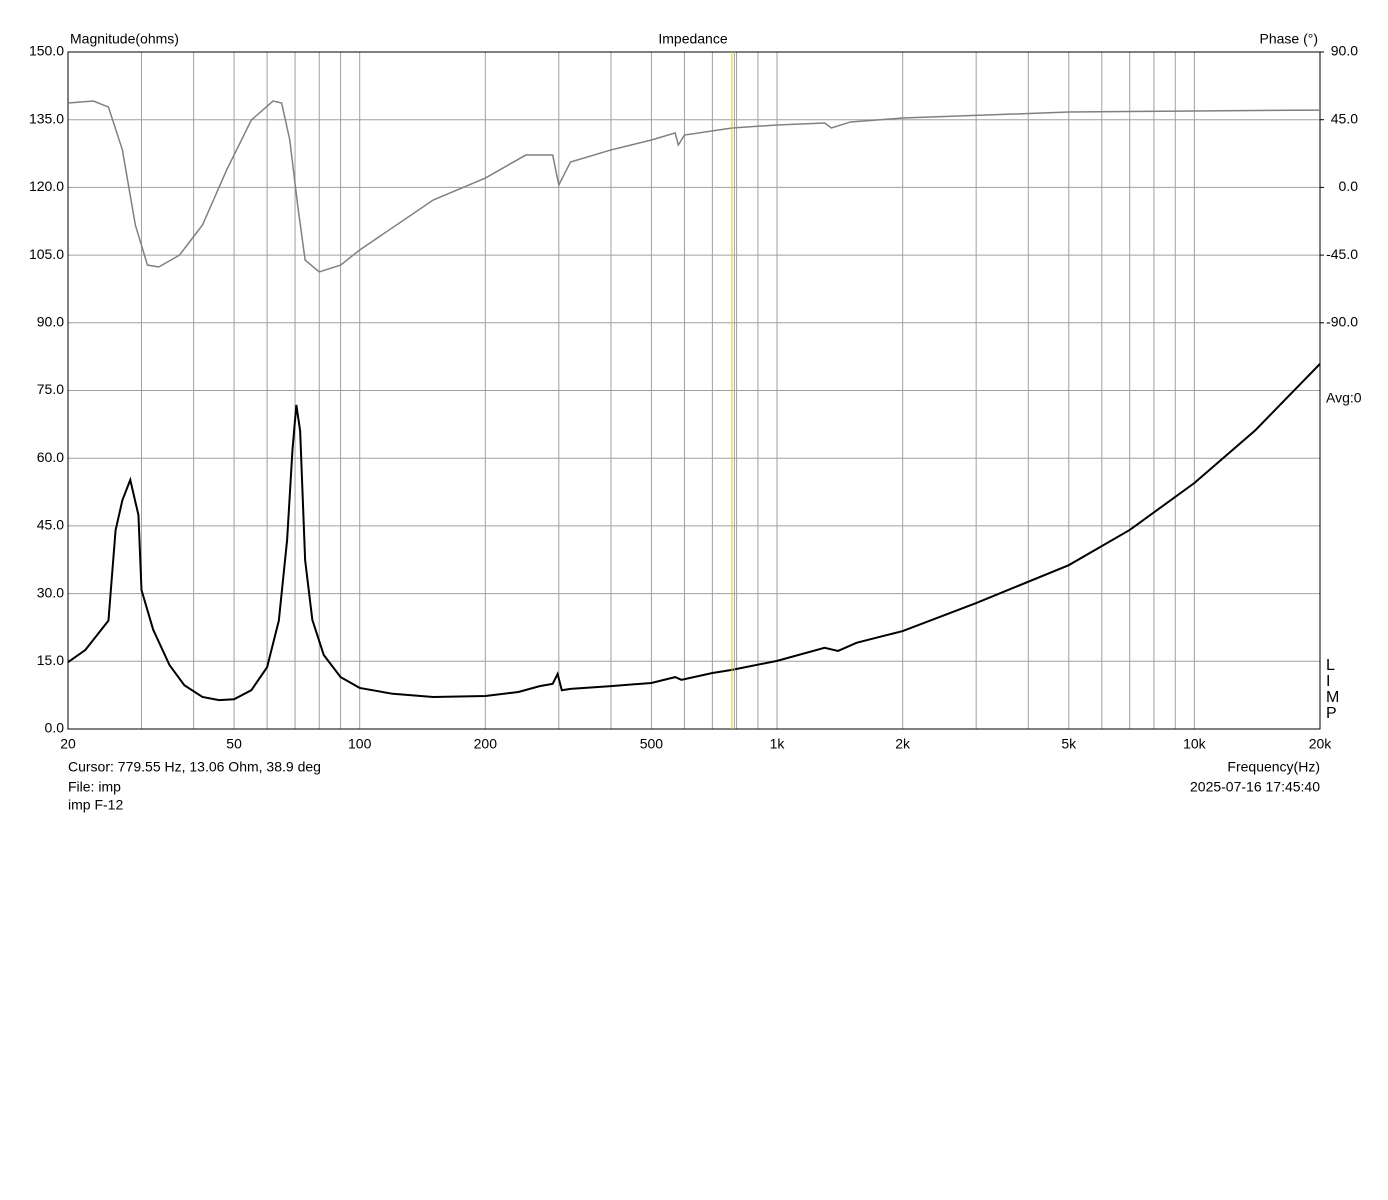  What do you see at coordinates (50, 457) in the screenshot?
I see `y-tick-label: 60.0` at bounding box center [50, 457].